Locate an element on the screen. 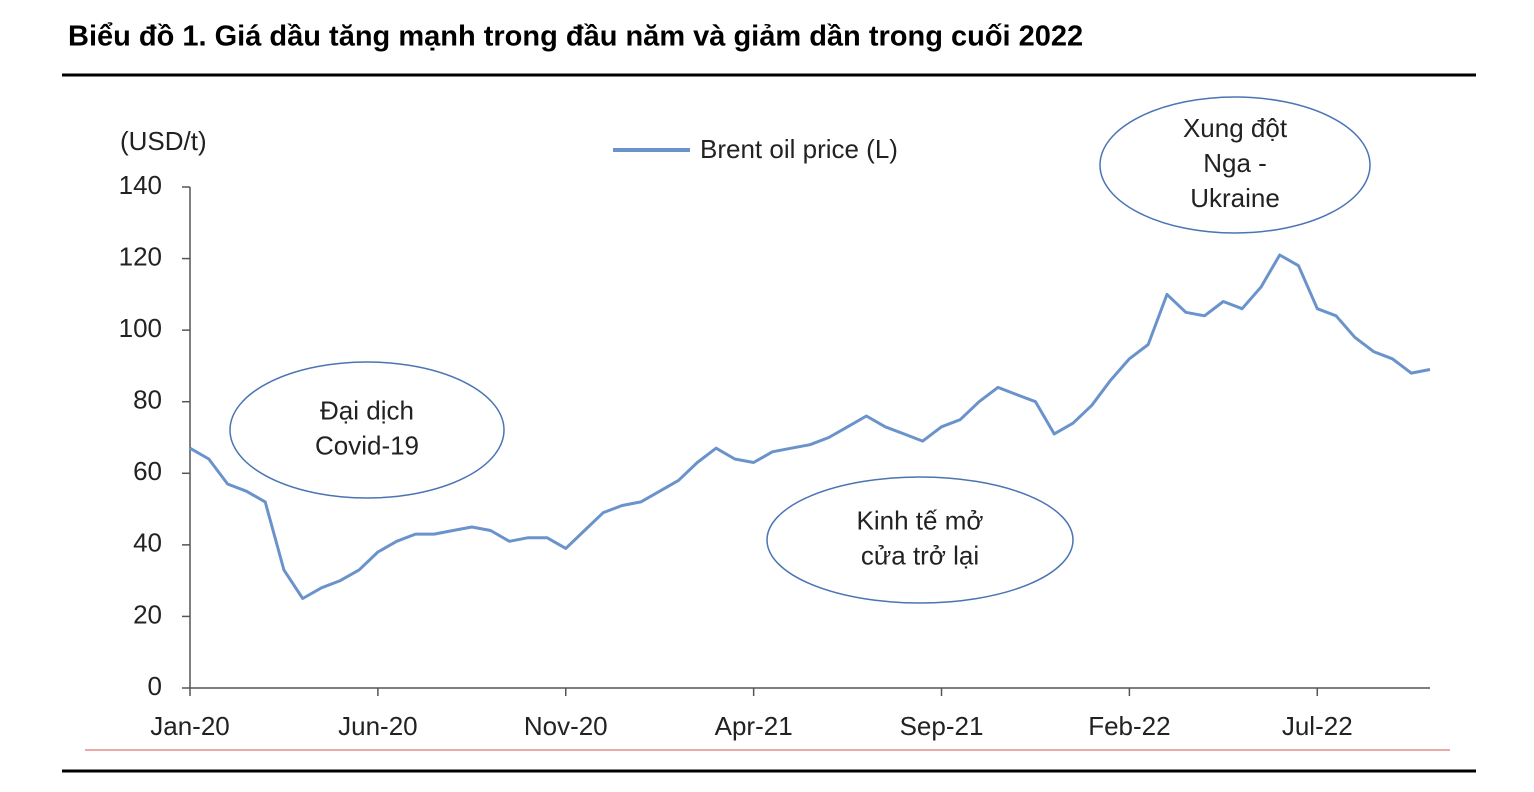 This screenshot has height=792, width=1534. annotation-text: Covid-19 is located at coordinates (367, 445).